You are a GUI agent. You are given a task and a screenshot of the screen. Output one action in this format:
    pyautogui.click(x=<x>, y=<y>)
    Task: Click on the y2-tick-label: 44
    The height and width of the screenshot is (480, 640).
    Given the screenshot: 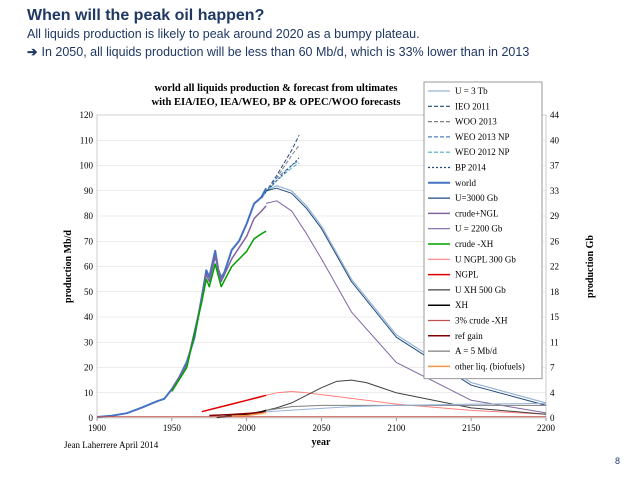 What is the action you would take?
    pyautogui.click(x=555, y=115)
    